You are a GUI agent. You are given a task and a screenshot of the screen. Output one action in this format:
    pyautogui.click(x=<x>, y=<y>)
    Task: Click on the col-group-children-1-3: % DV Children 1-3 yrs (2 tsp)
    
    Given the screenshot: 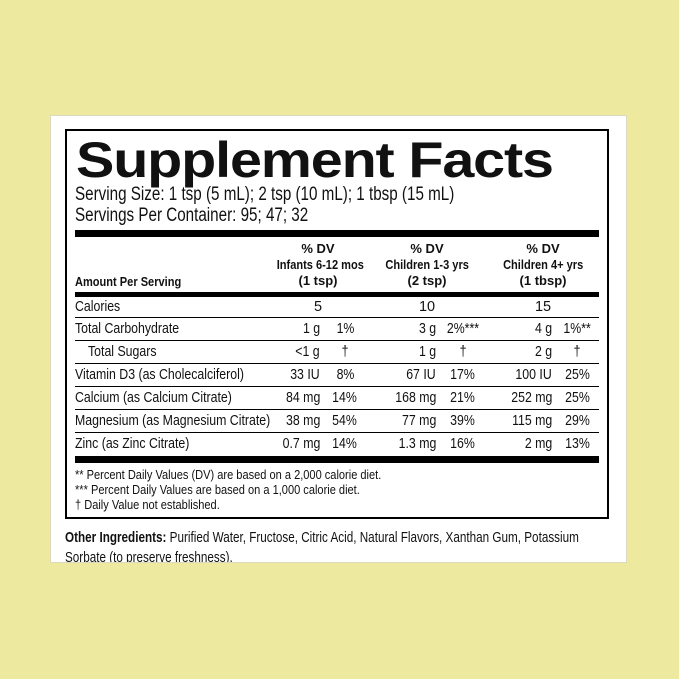 What is the action you would take?
    pyautogui.click(x=427, y=267)
    